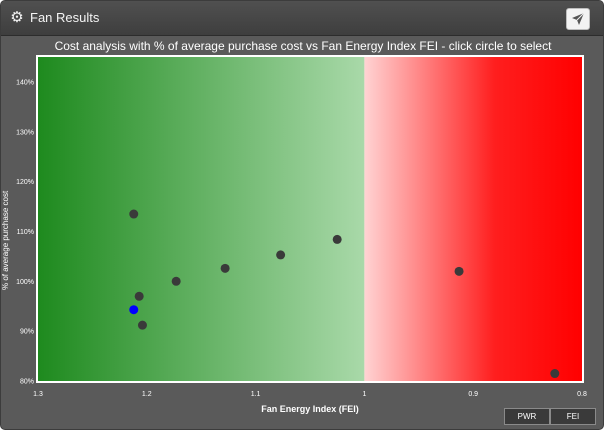 This screenshot has width=604, height=430. Describe the element at coordinates (573, 416) in the screenshot. I see `fei-button: FEI` at that location.